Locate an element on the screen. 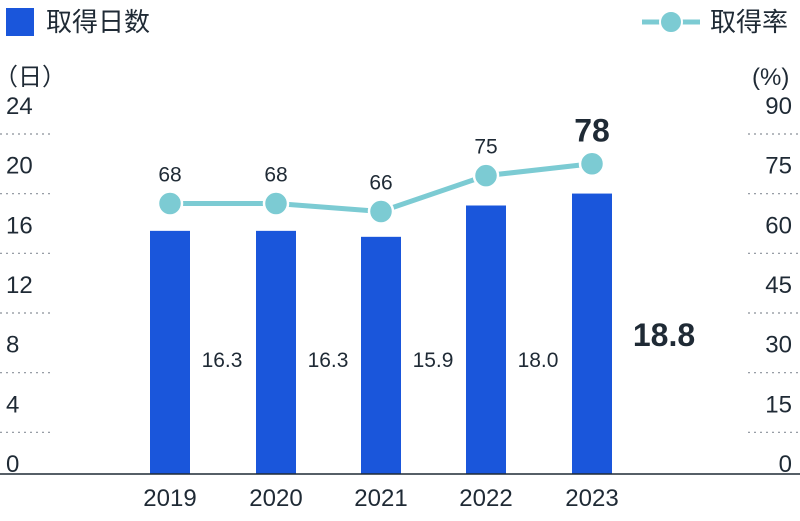 Image resolution: width=800 pixels, height=521 pixels. line-series is located at coordinates (381, 187).